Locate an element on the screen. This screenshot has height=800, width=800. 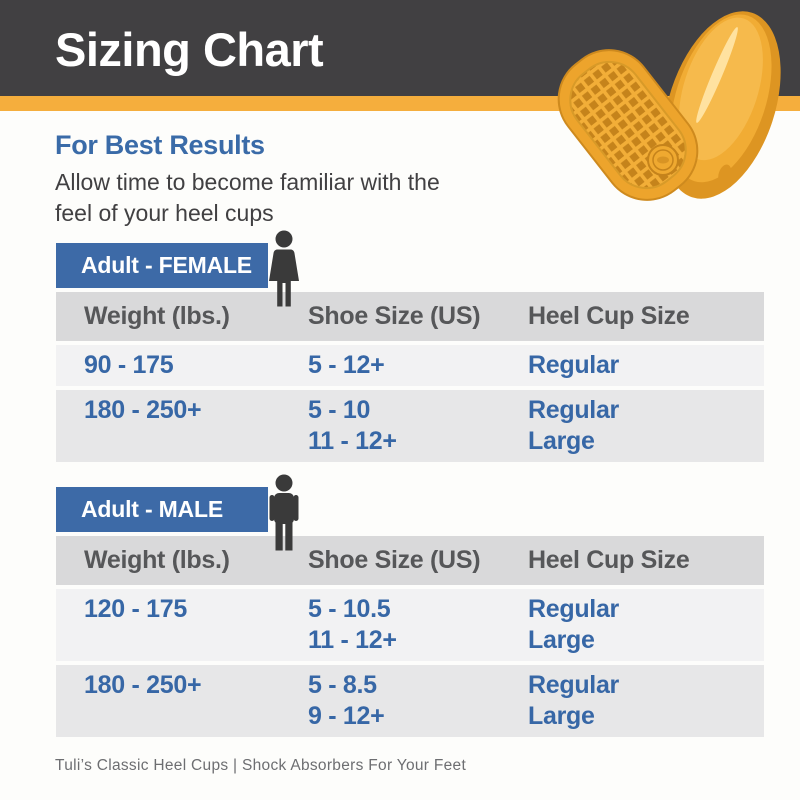
shoe-size-value: 5 - 8.5 9 - 12+ is located at coordinates (346, 700).